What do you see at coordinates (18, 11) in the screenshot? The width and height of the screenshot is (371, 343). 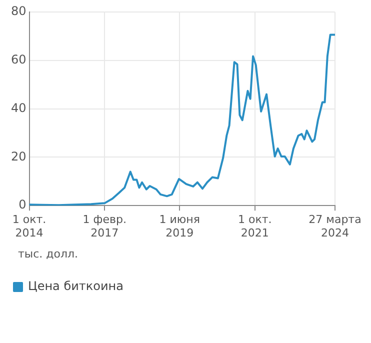 I see `y-tick-label: 80` at bounding box center [18, 11].